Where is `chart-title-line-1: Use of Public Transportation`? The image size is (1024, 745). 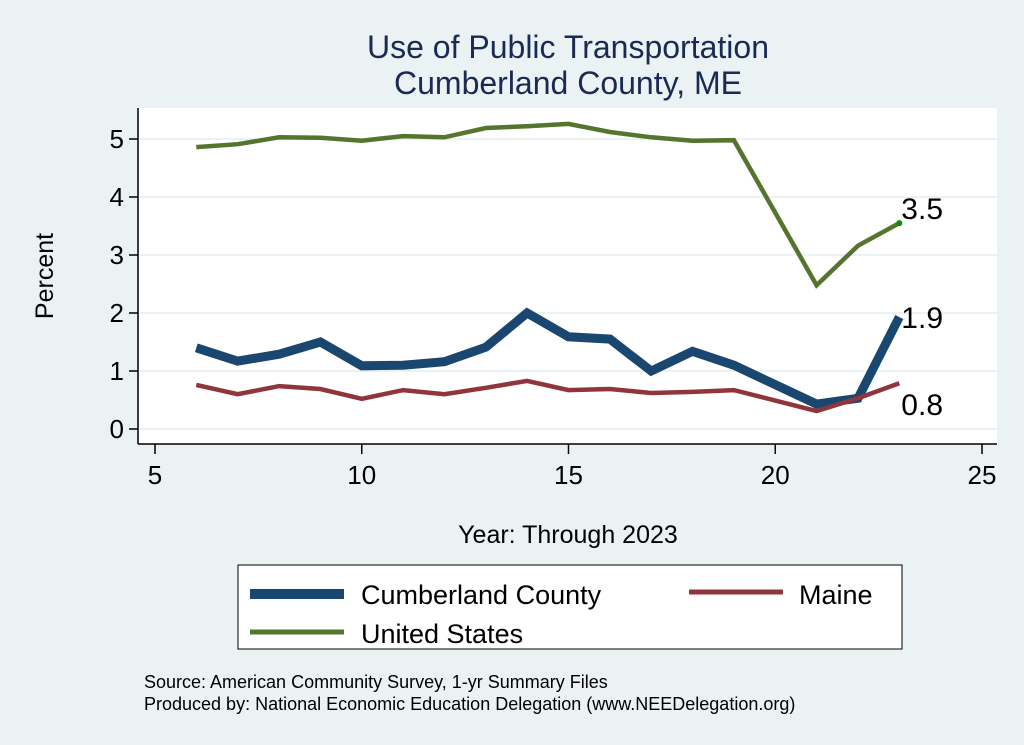
chart-title-line-1: Use of Public Transportation is located at coordinates (568, 47).